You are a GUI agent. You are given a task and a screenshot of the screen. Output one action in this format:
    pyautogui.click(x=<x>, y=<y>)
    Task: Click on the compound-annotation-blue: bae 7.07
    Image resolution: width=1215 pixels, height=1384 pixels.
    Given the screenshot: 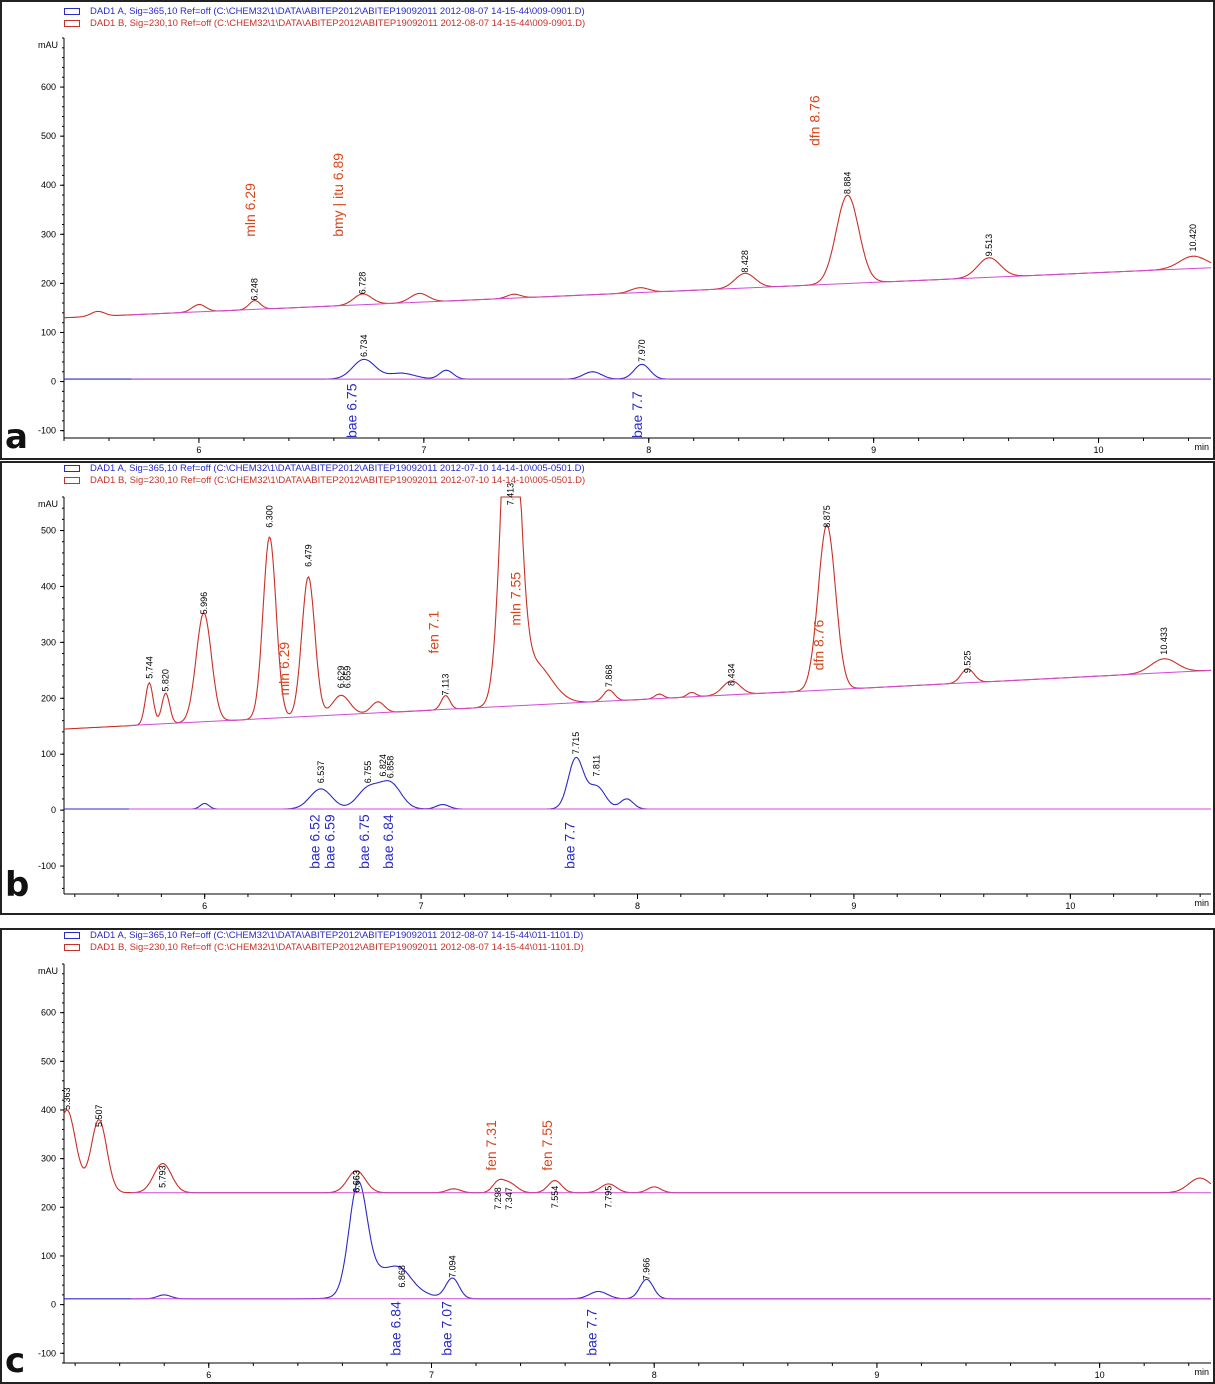 What is the action you would take?
    pyautogui.click(x=447, y=1328)
    